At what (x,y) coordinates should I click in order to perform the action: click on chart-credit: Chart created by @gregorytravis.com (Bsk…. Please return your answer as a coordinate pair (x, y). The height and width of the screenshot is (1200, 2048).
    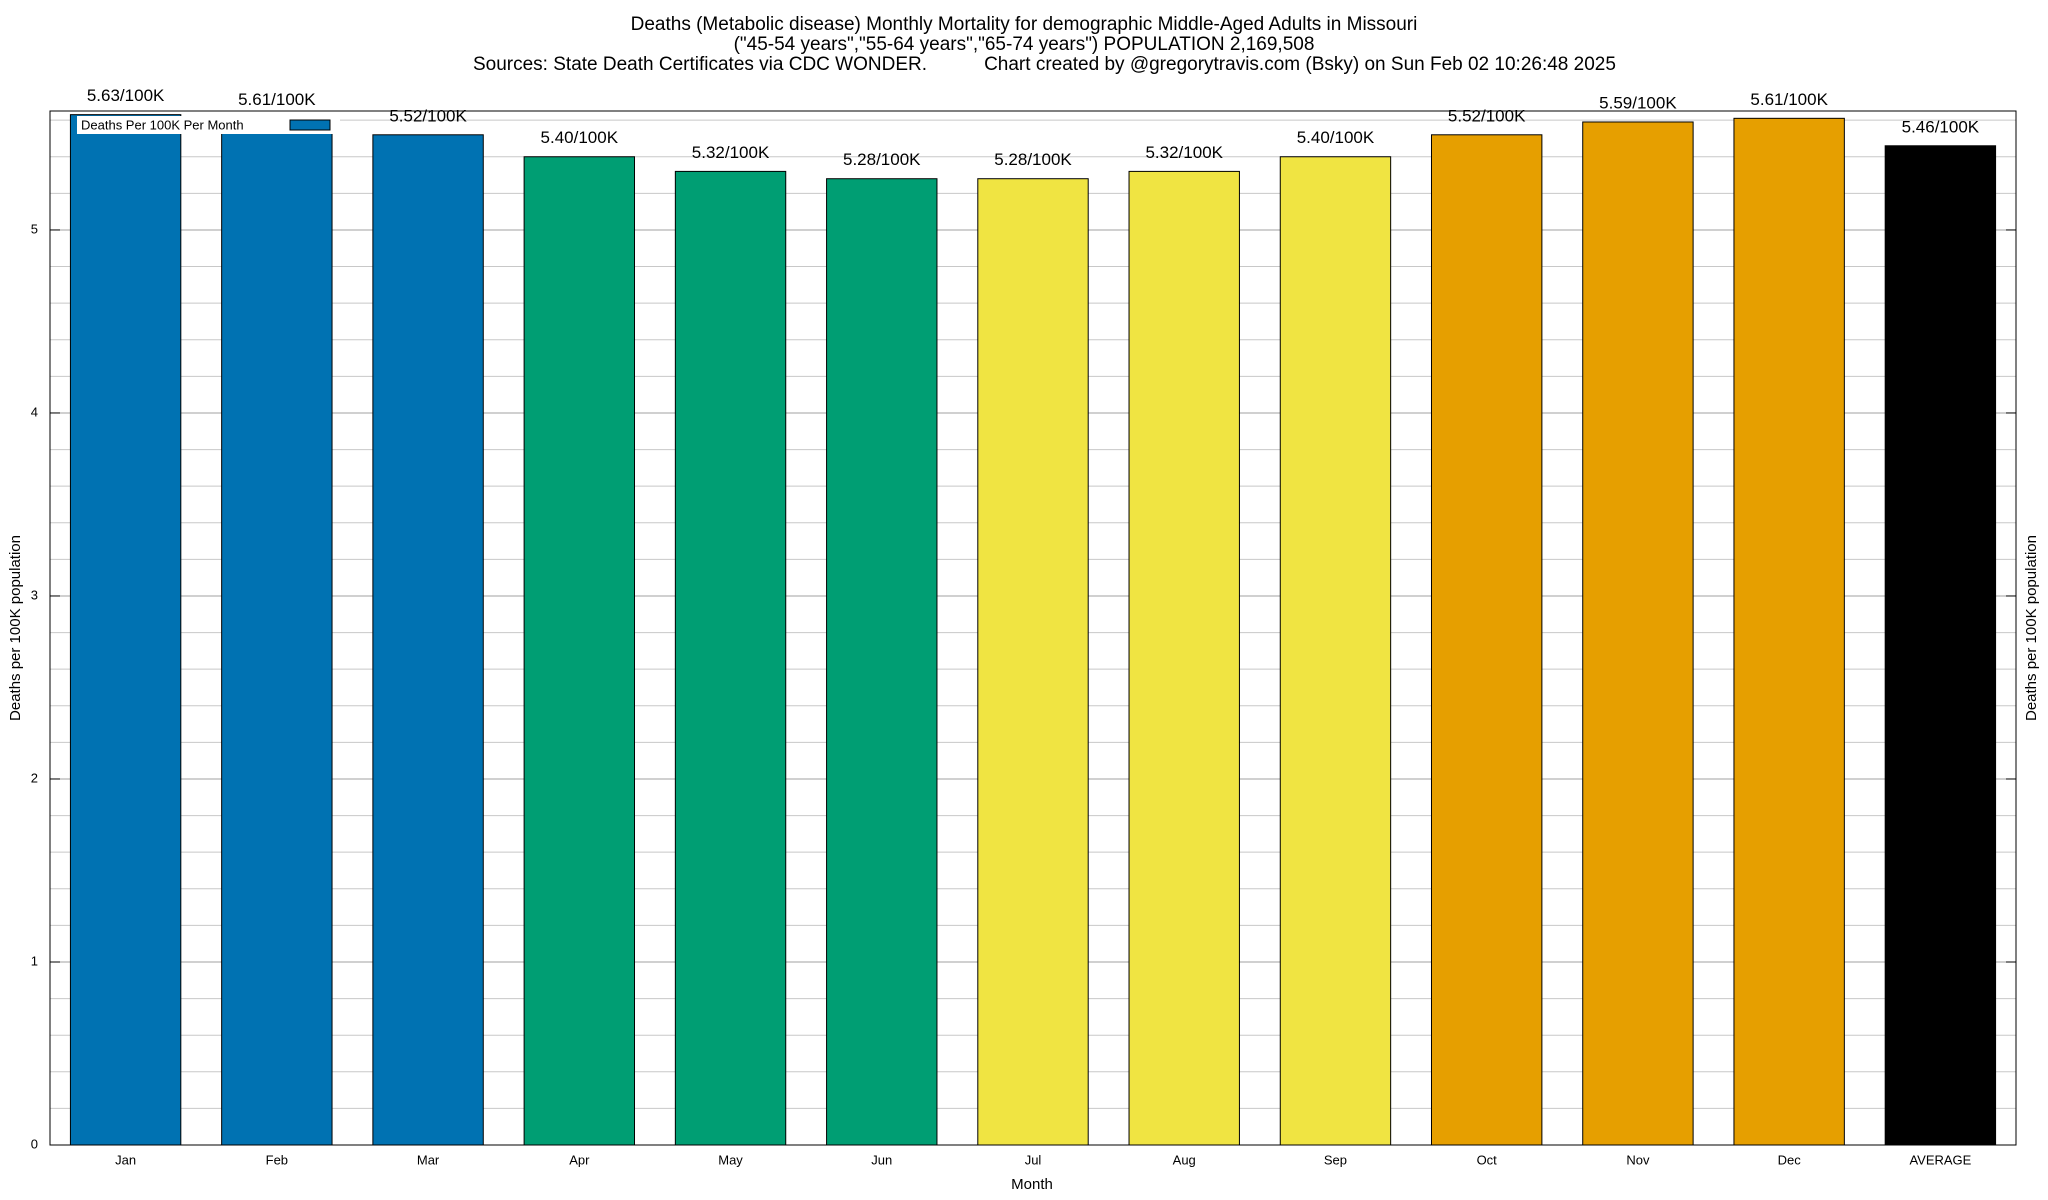
    Looking at the image, I should click on (1300, 64).